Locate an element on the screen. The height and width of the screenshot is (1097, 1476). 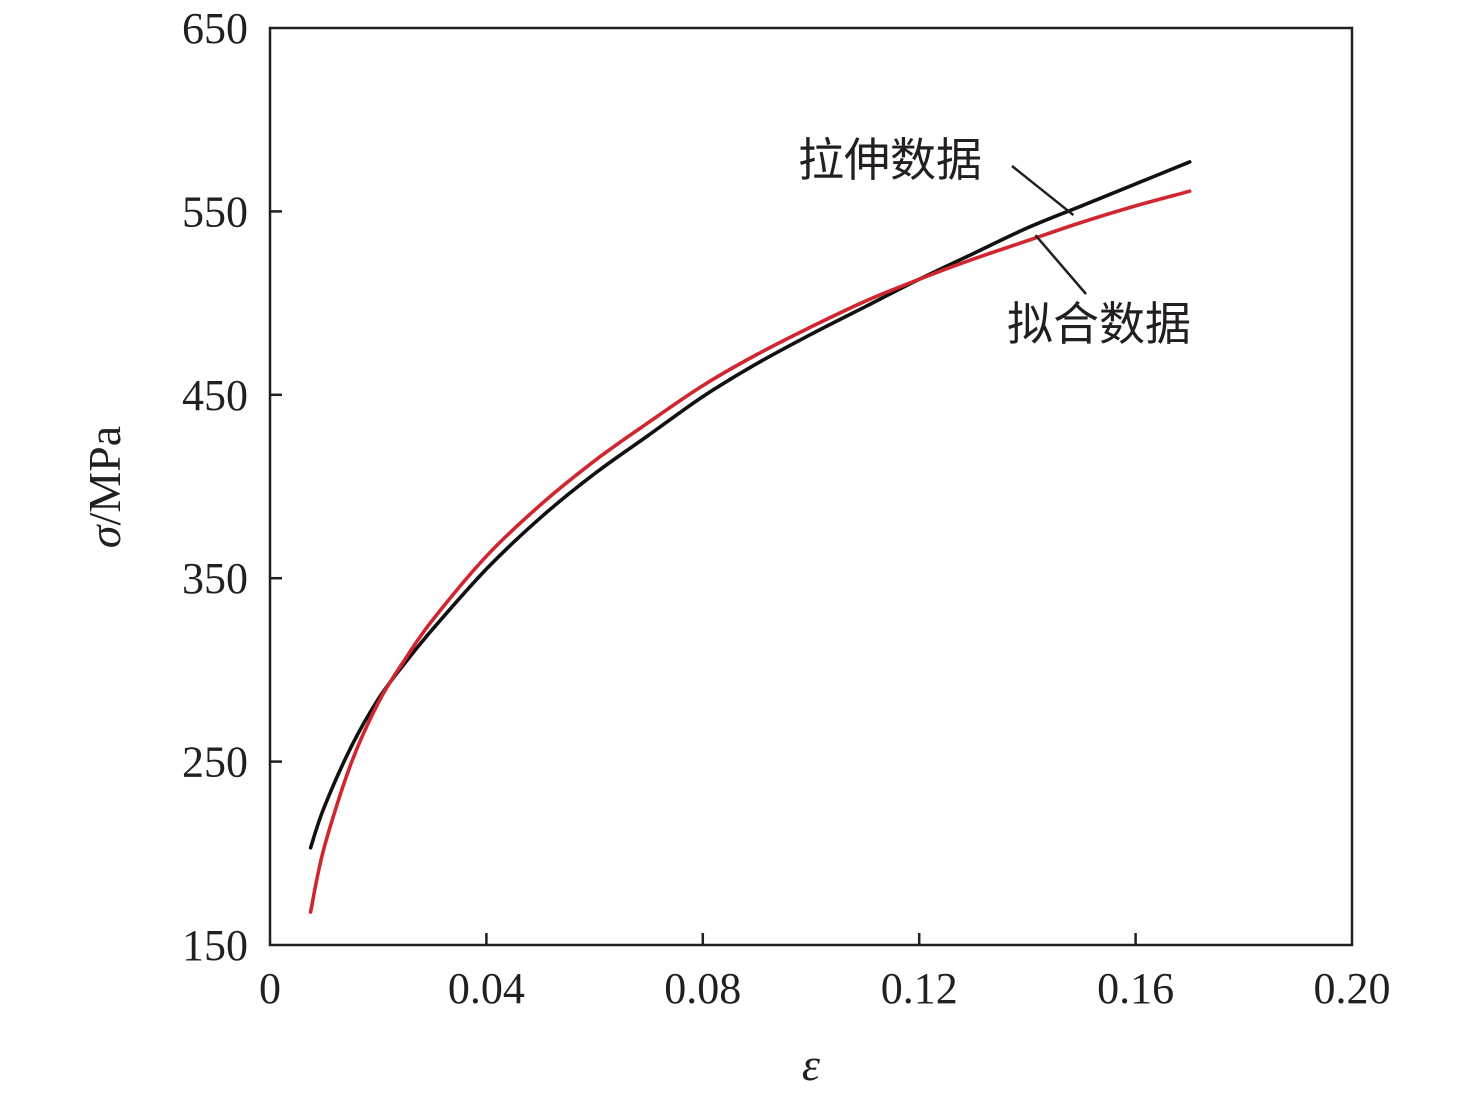
annotation-label-tensile: 拉伸数据 is located at coordinates (890, 160).